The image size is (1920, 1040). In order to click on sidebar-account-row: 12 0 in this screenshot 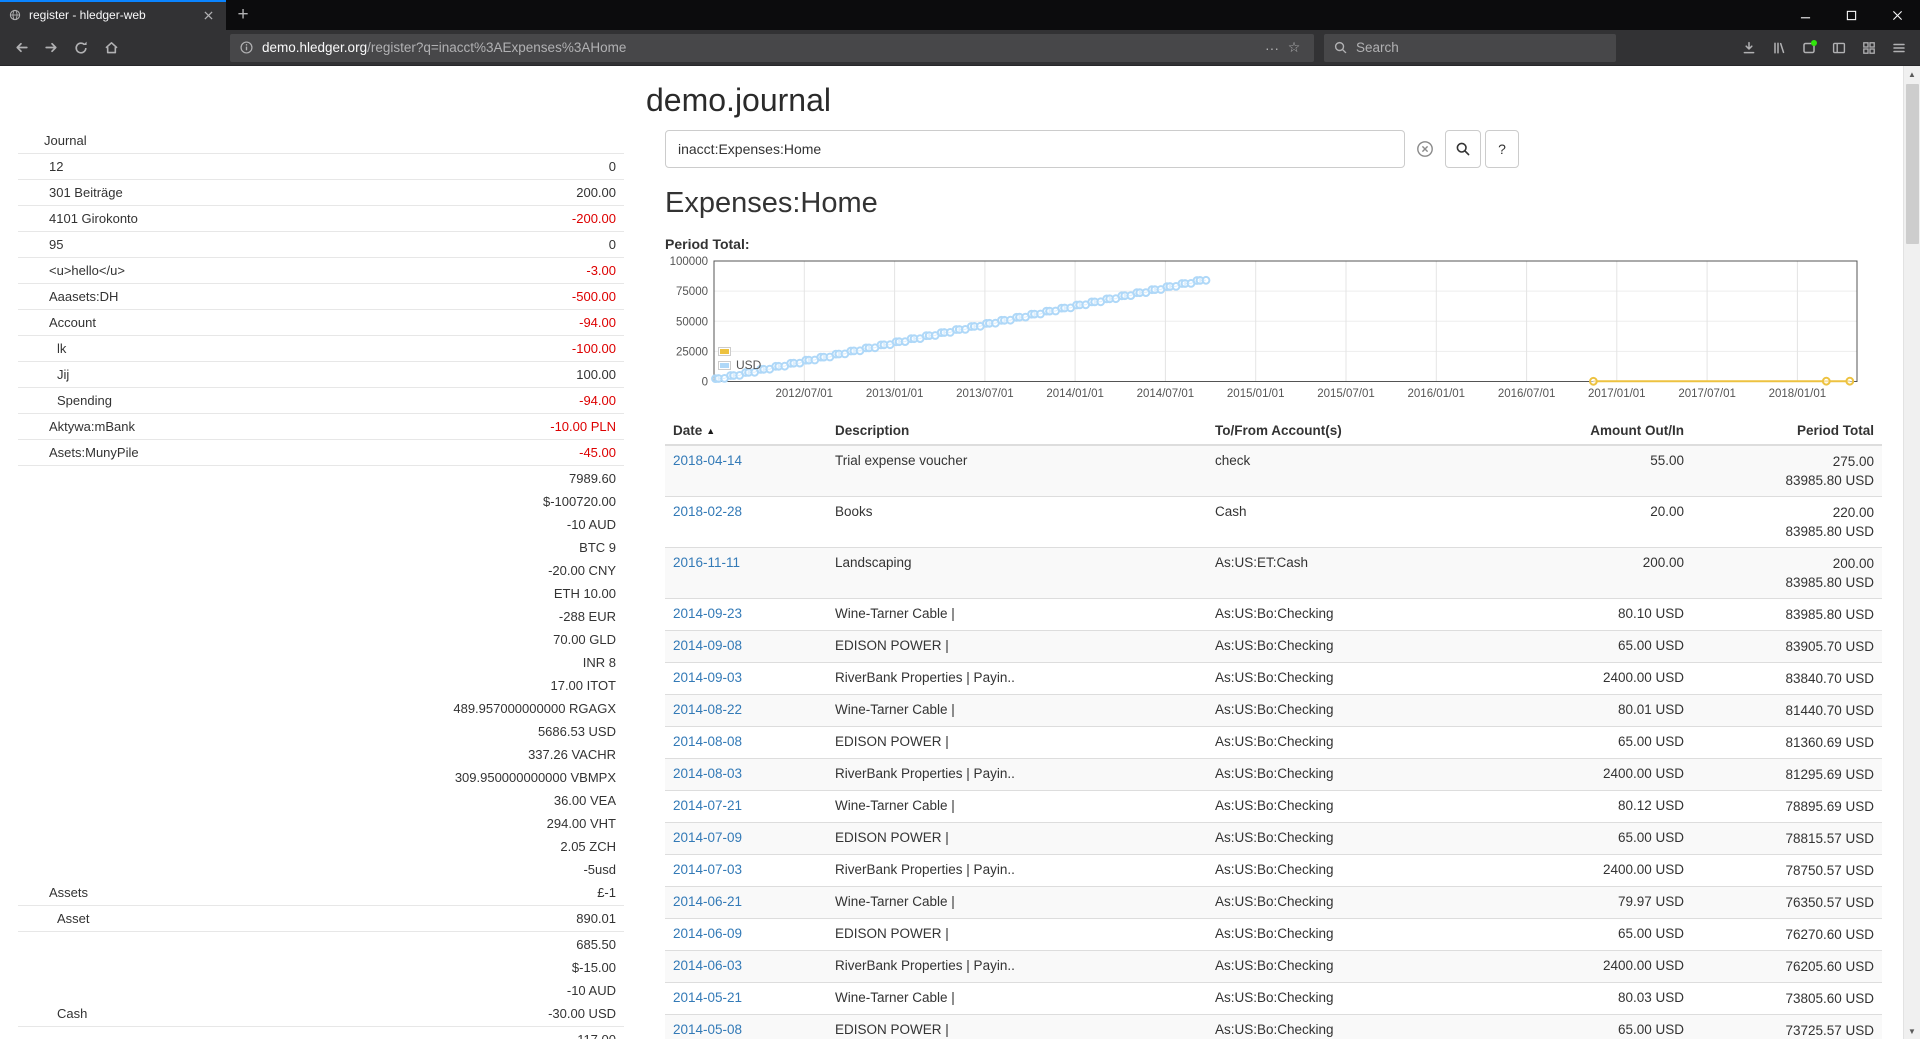, I will do `click(321, 167)`.